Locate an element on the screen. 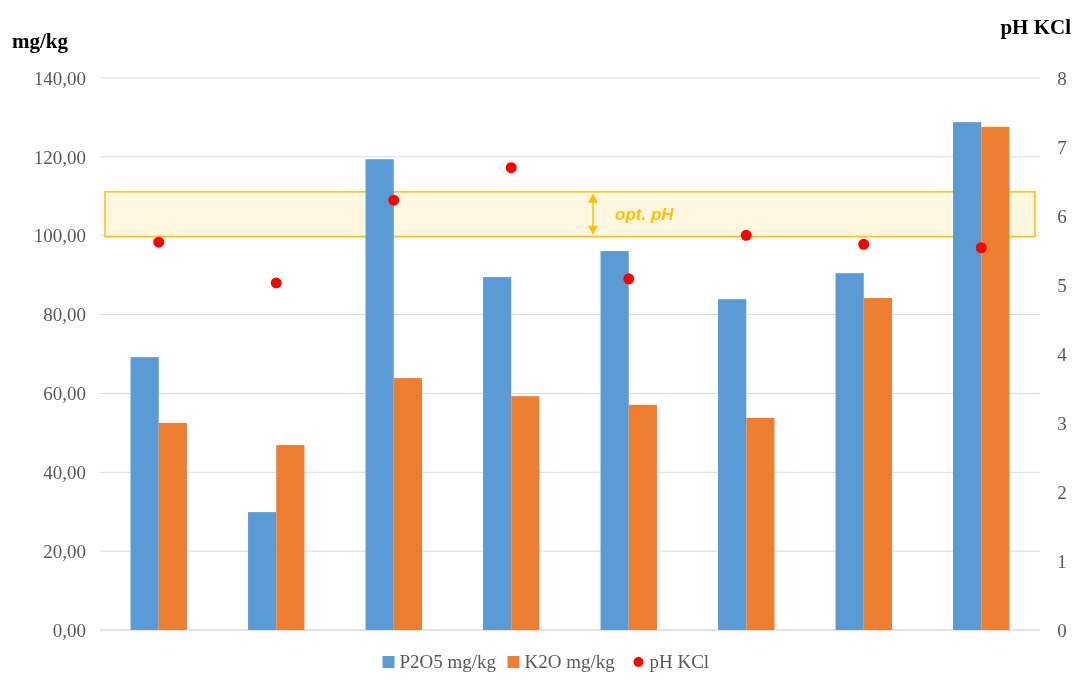  y2-tick-label: 0 is located at coordinates (1062, 630).